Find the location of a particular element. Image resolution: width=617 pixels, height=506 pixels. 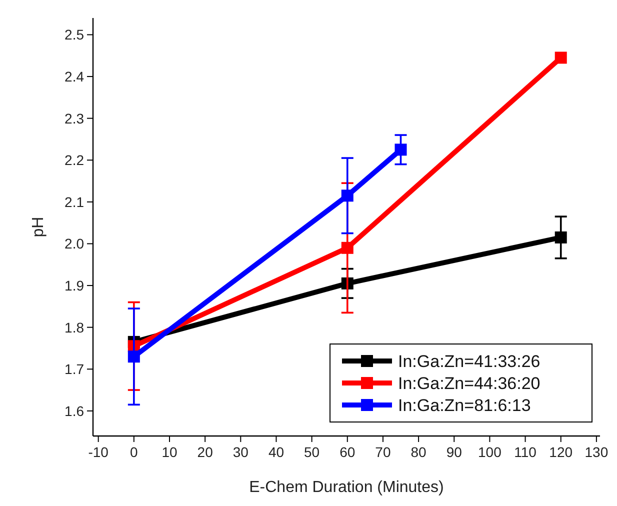

y-tick-label: 2.2 is located at coordinates (74, 160).